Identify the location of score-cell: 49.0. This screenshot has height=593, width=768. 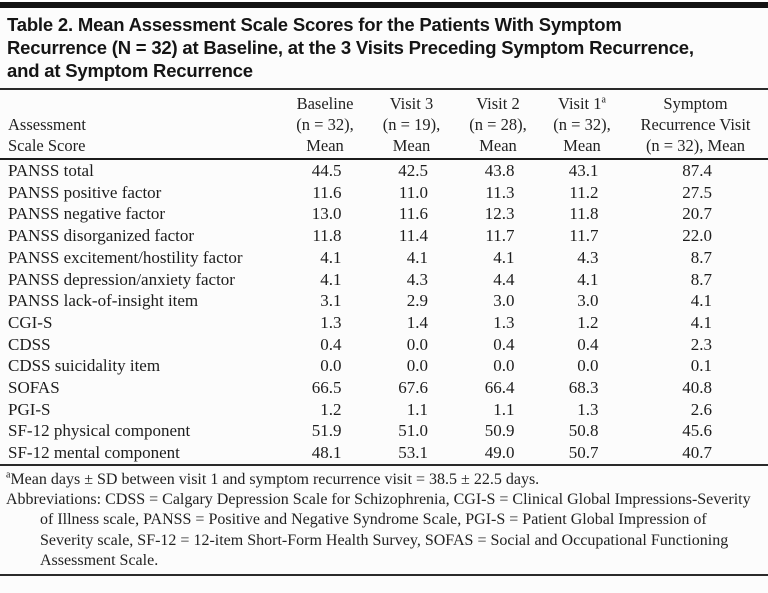
(498, 453).